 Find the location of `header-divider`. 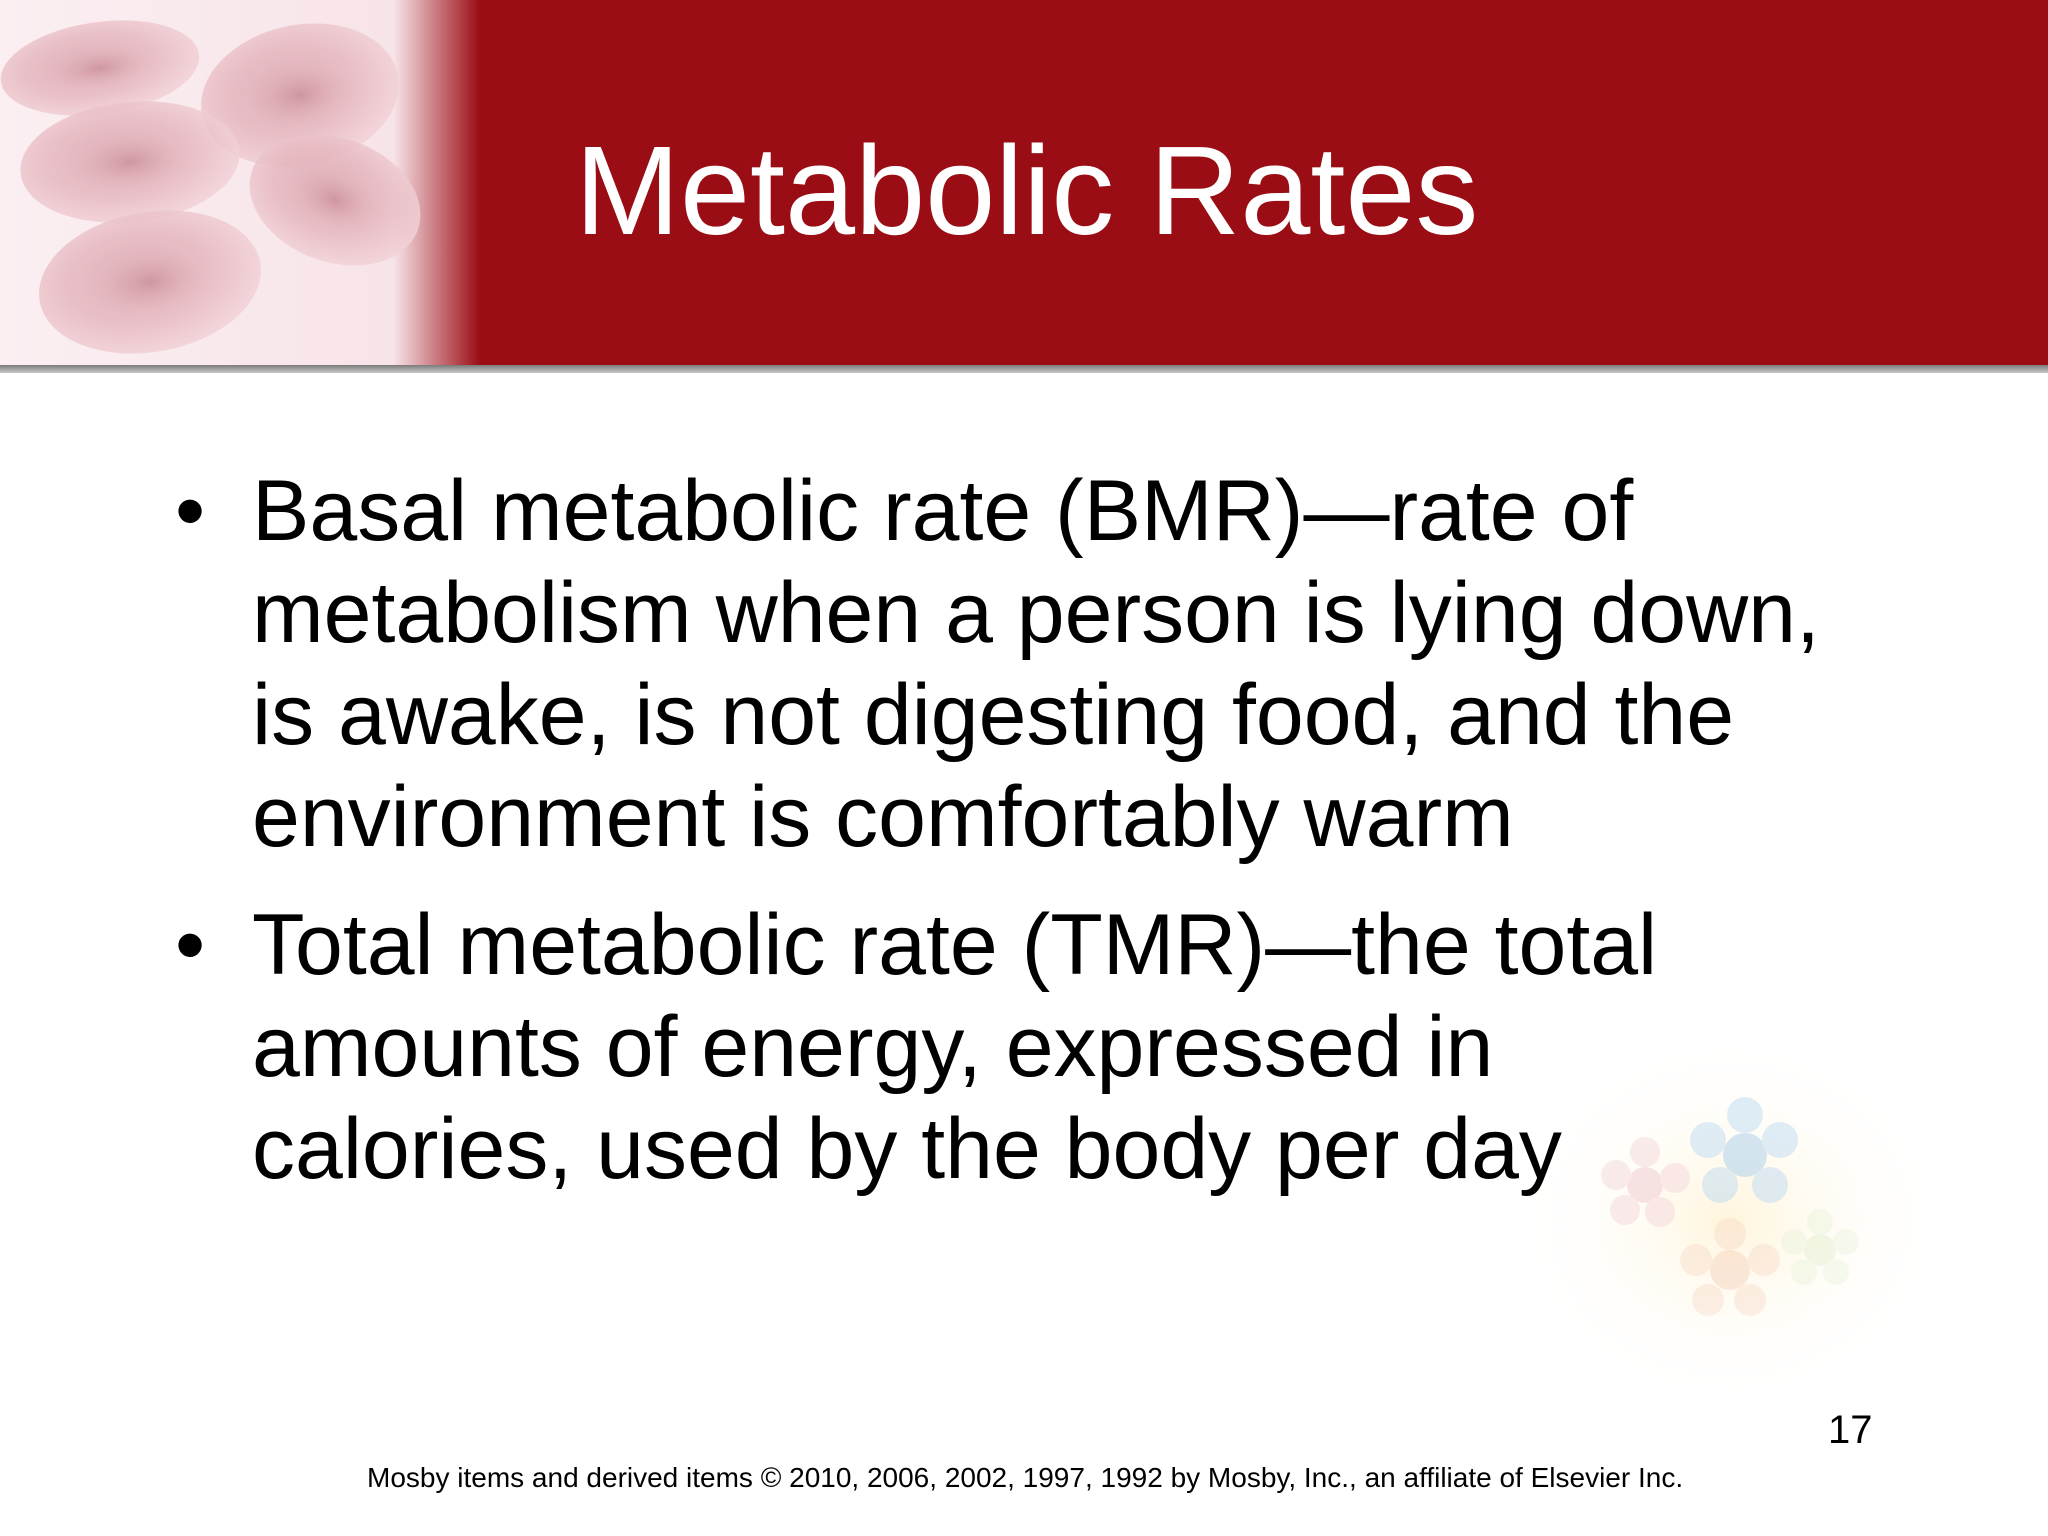

header-divider is located at coordinates (1024, 369).